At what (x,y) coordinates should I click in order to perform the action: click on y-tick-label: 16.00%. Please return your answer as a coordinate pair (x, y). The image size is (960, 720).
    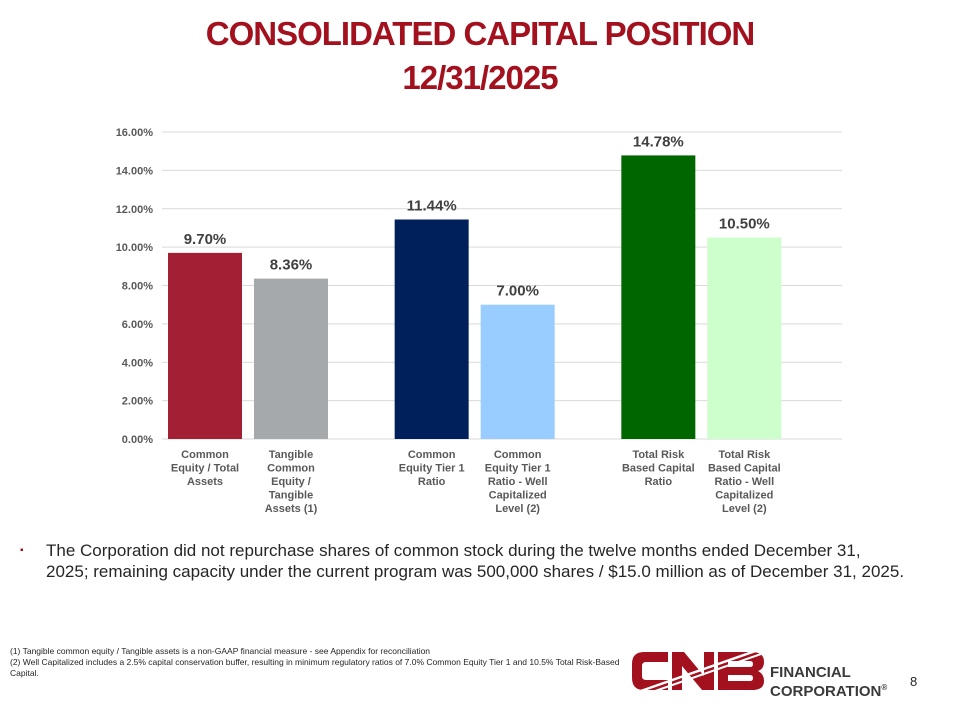
    Looking at the image, I should click on (135, 133).